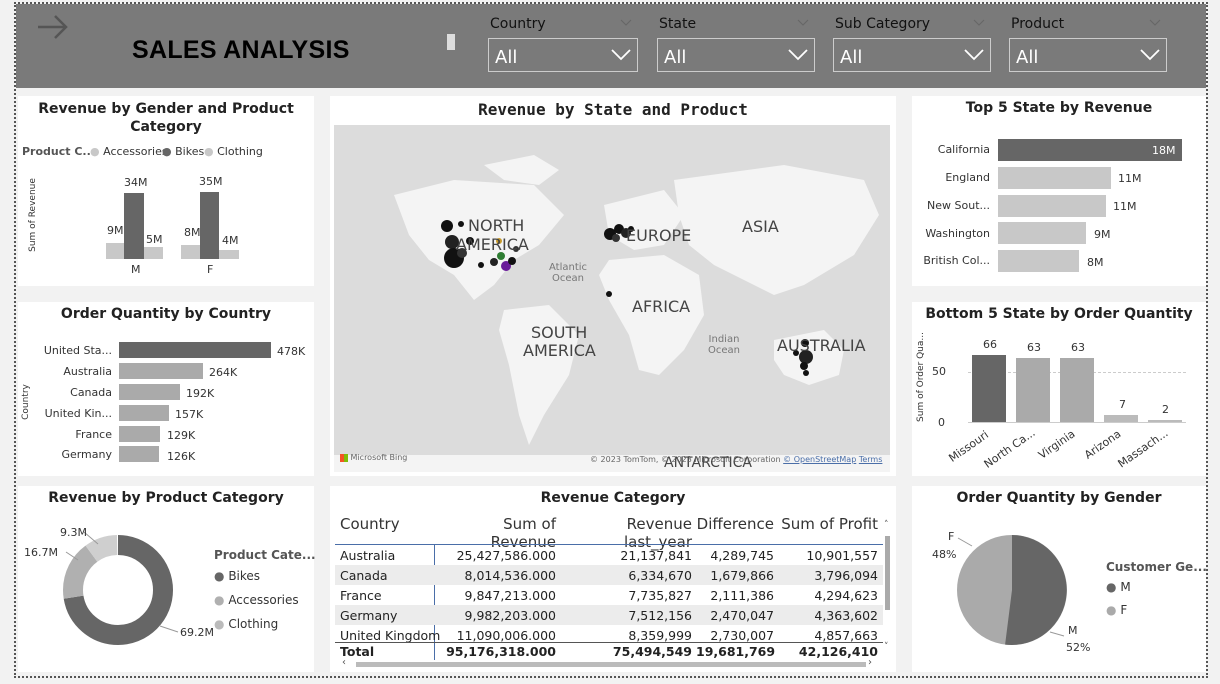  I want to click on vertical-scrollbar: ˄ ˅, so click(888, 590).